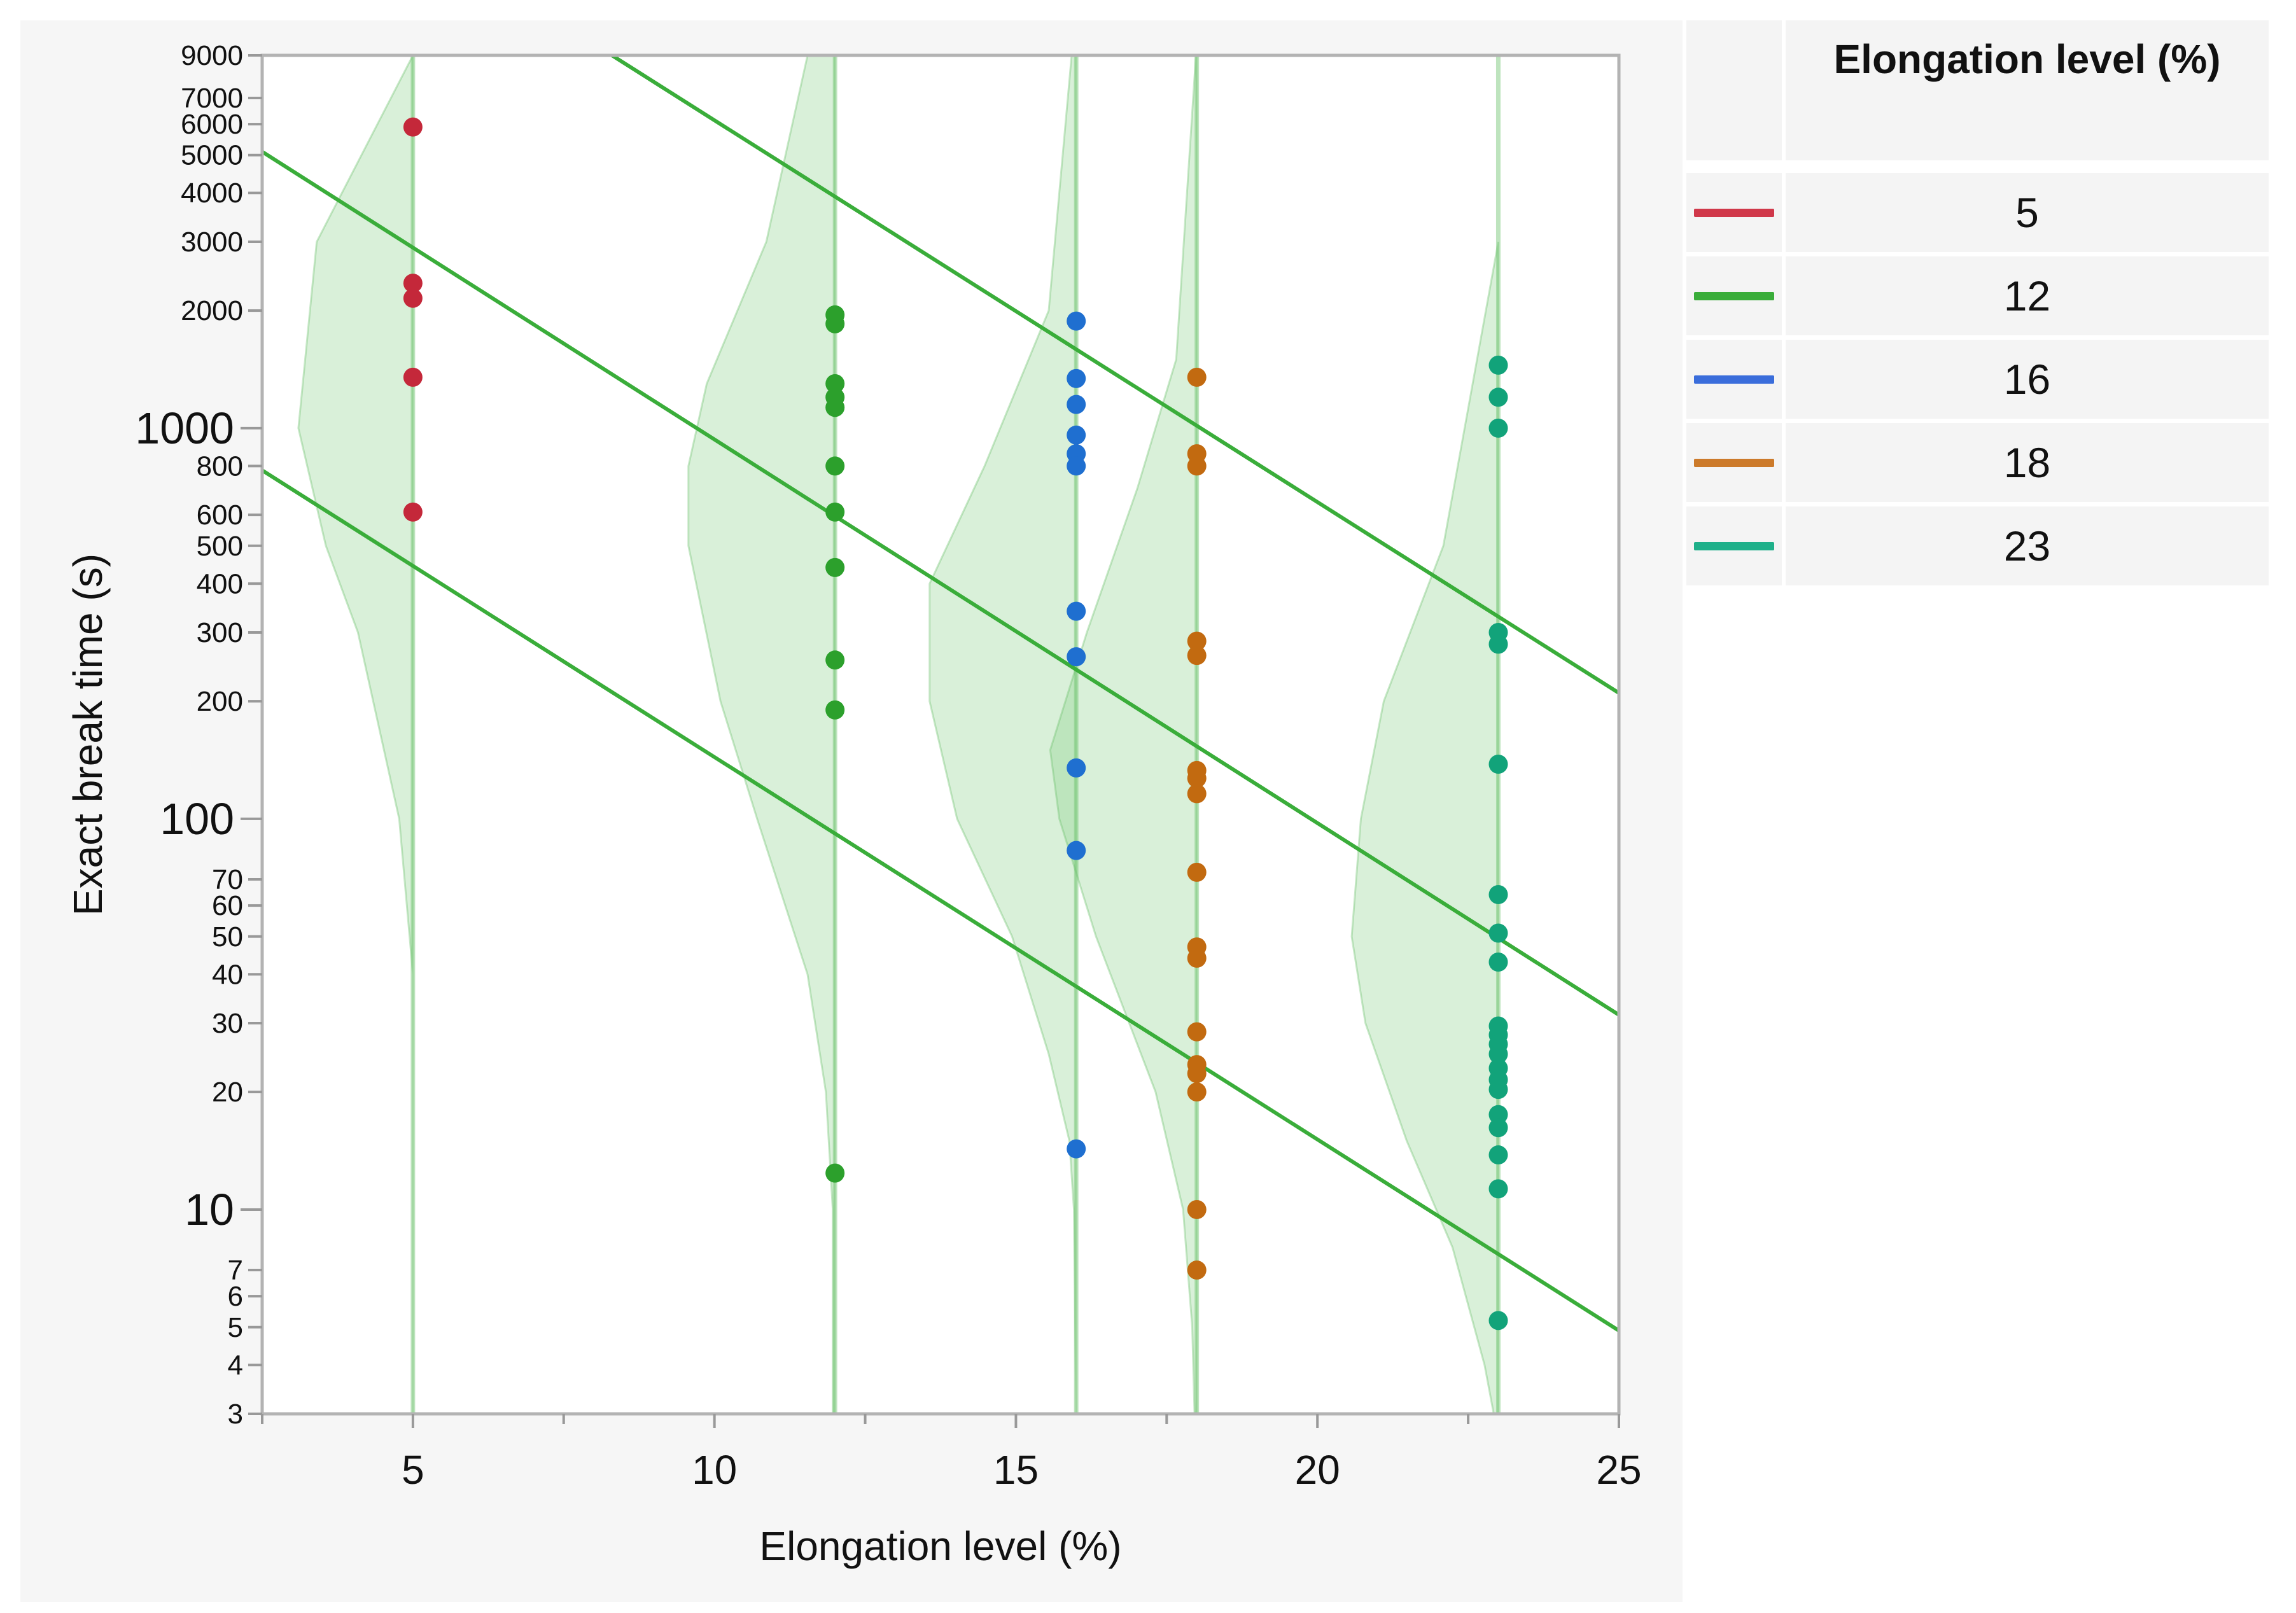  Describe the element at coordinates (212, 194) in the screenshot. I see `y-tick-label: 4000` at that location.